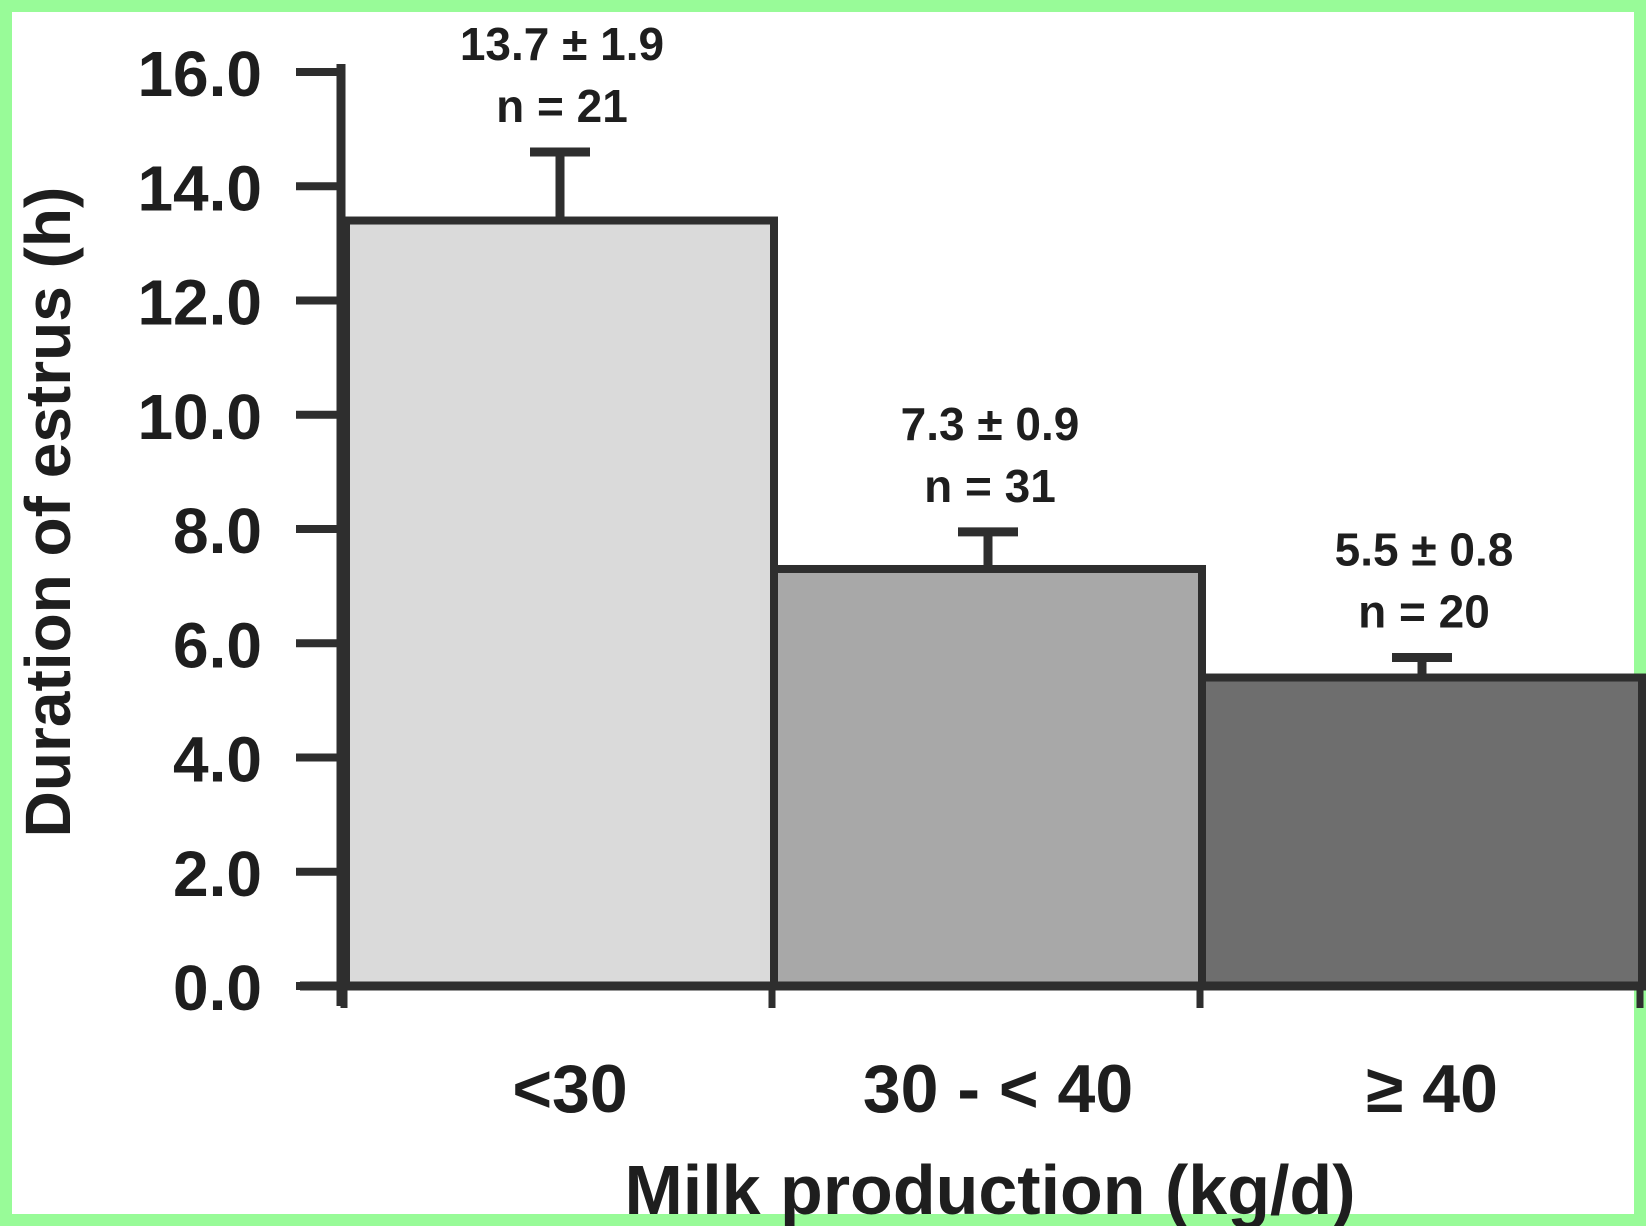 The image size is (1646, 1231). What do you see at coordinates (989, 1188) in the screenshot?
I see `x-axis-label: Milk production (kg/d)` at bounding box center [989, 1188].